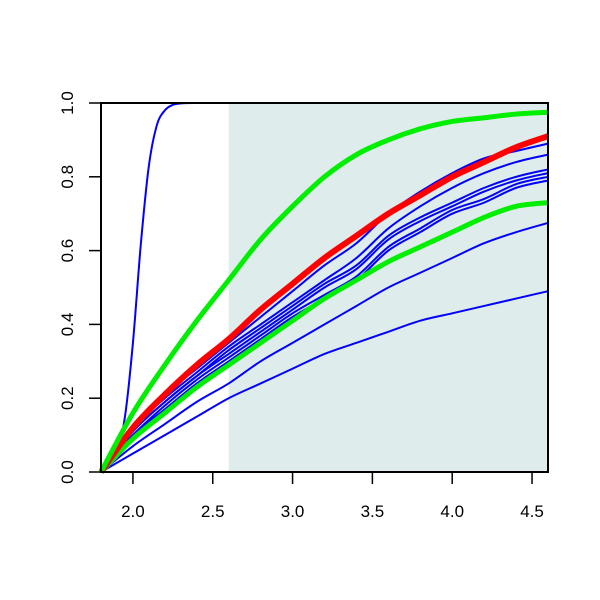  What do you see at coordinates (452, 511) in the screenshot?
I see `x-tick-label: 4.0` at bounding box center [452, 511].